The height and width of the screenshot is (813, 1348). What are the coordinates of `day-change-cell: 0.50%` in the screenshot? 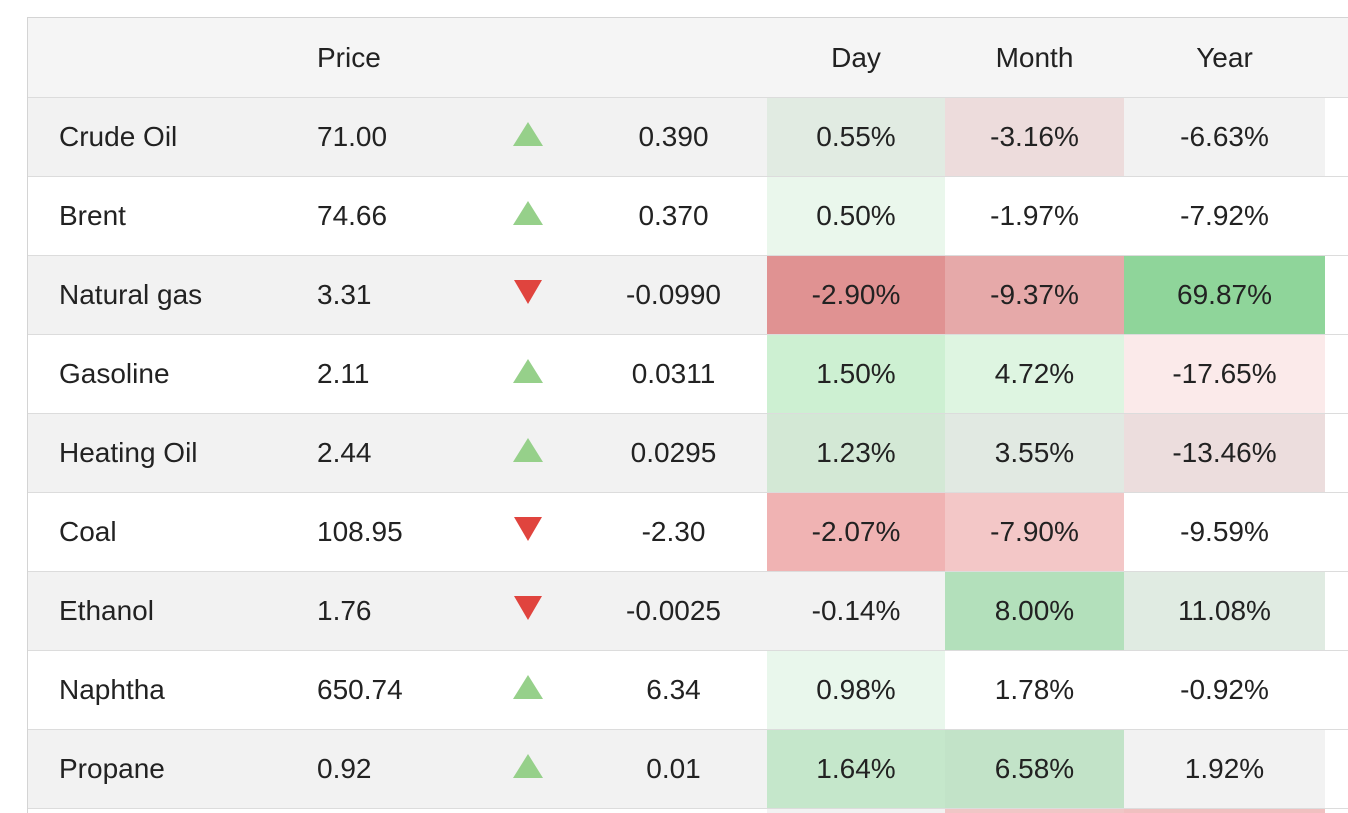 It's located at (856, 216).